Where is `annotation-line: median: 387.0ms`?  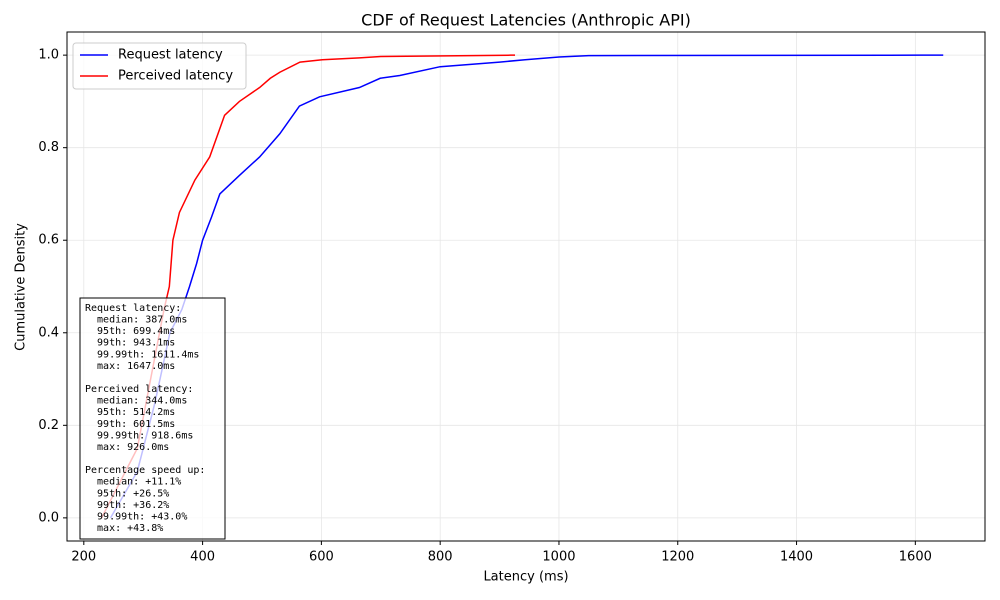 annotation-line: median: 387.0ms is located at coordinates (136, 320).